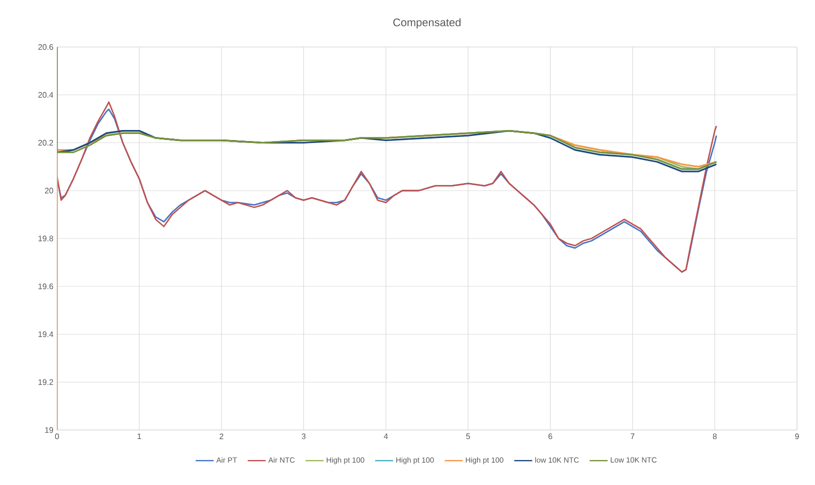 This screenshot has height=485, width=815. I want to click on y-tick-label: 19.8, so click(46, 239).